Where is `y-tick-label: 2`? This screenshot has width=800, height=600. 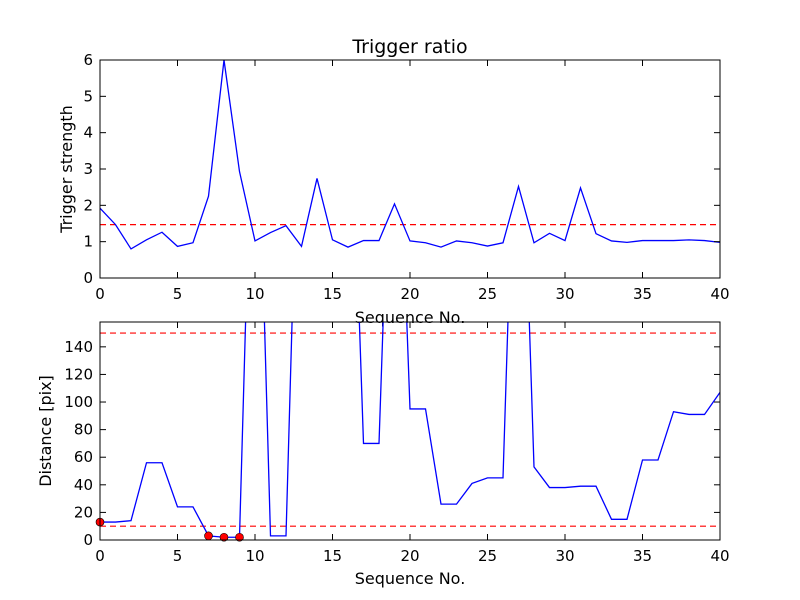 y-tick-label: 2 is located at coordinates (88, 205).